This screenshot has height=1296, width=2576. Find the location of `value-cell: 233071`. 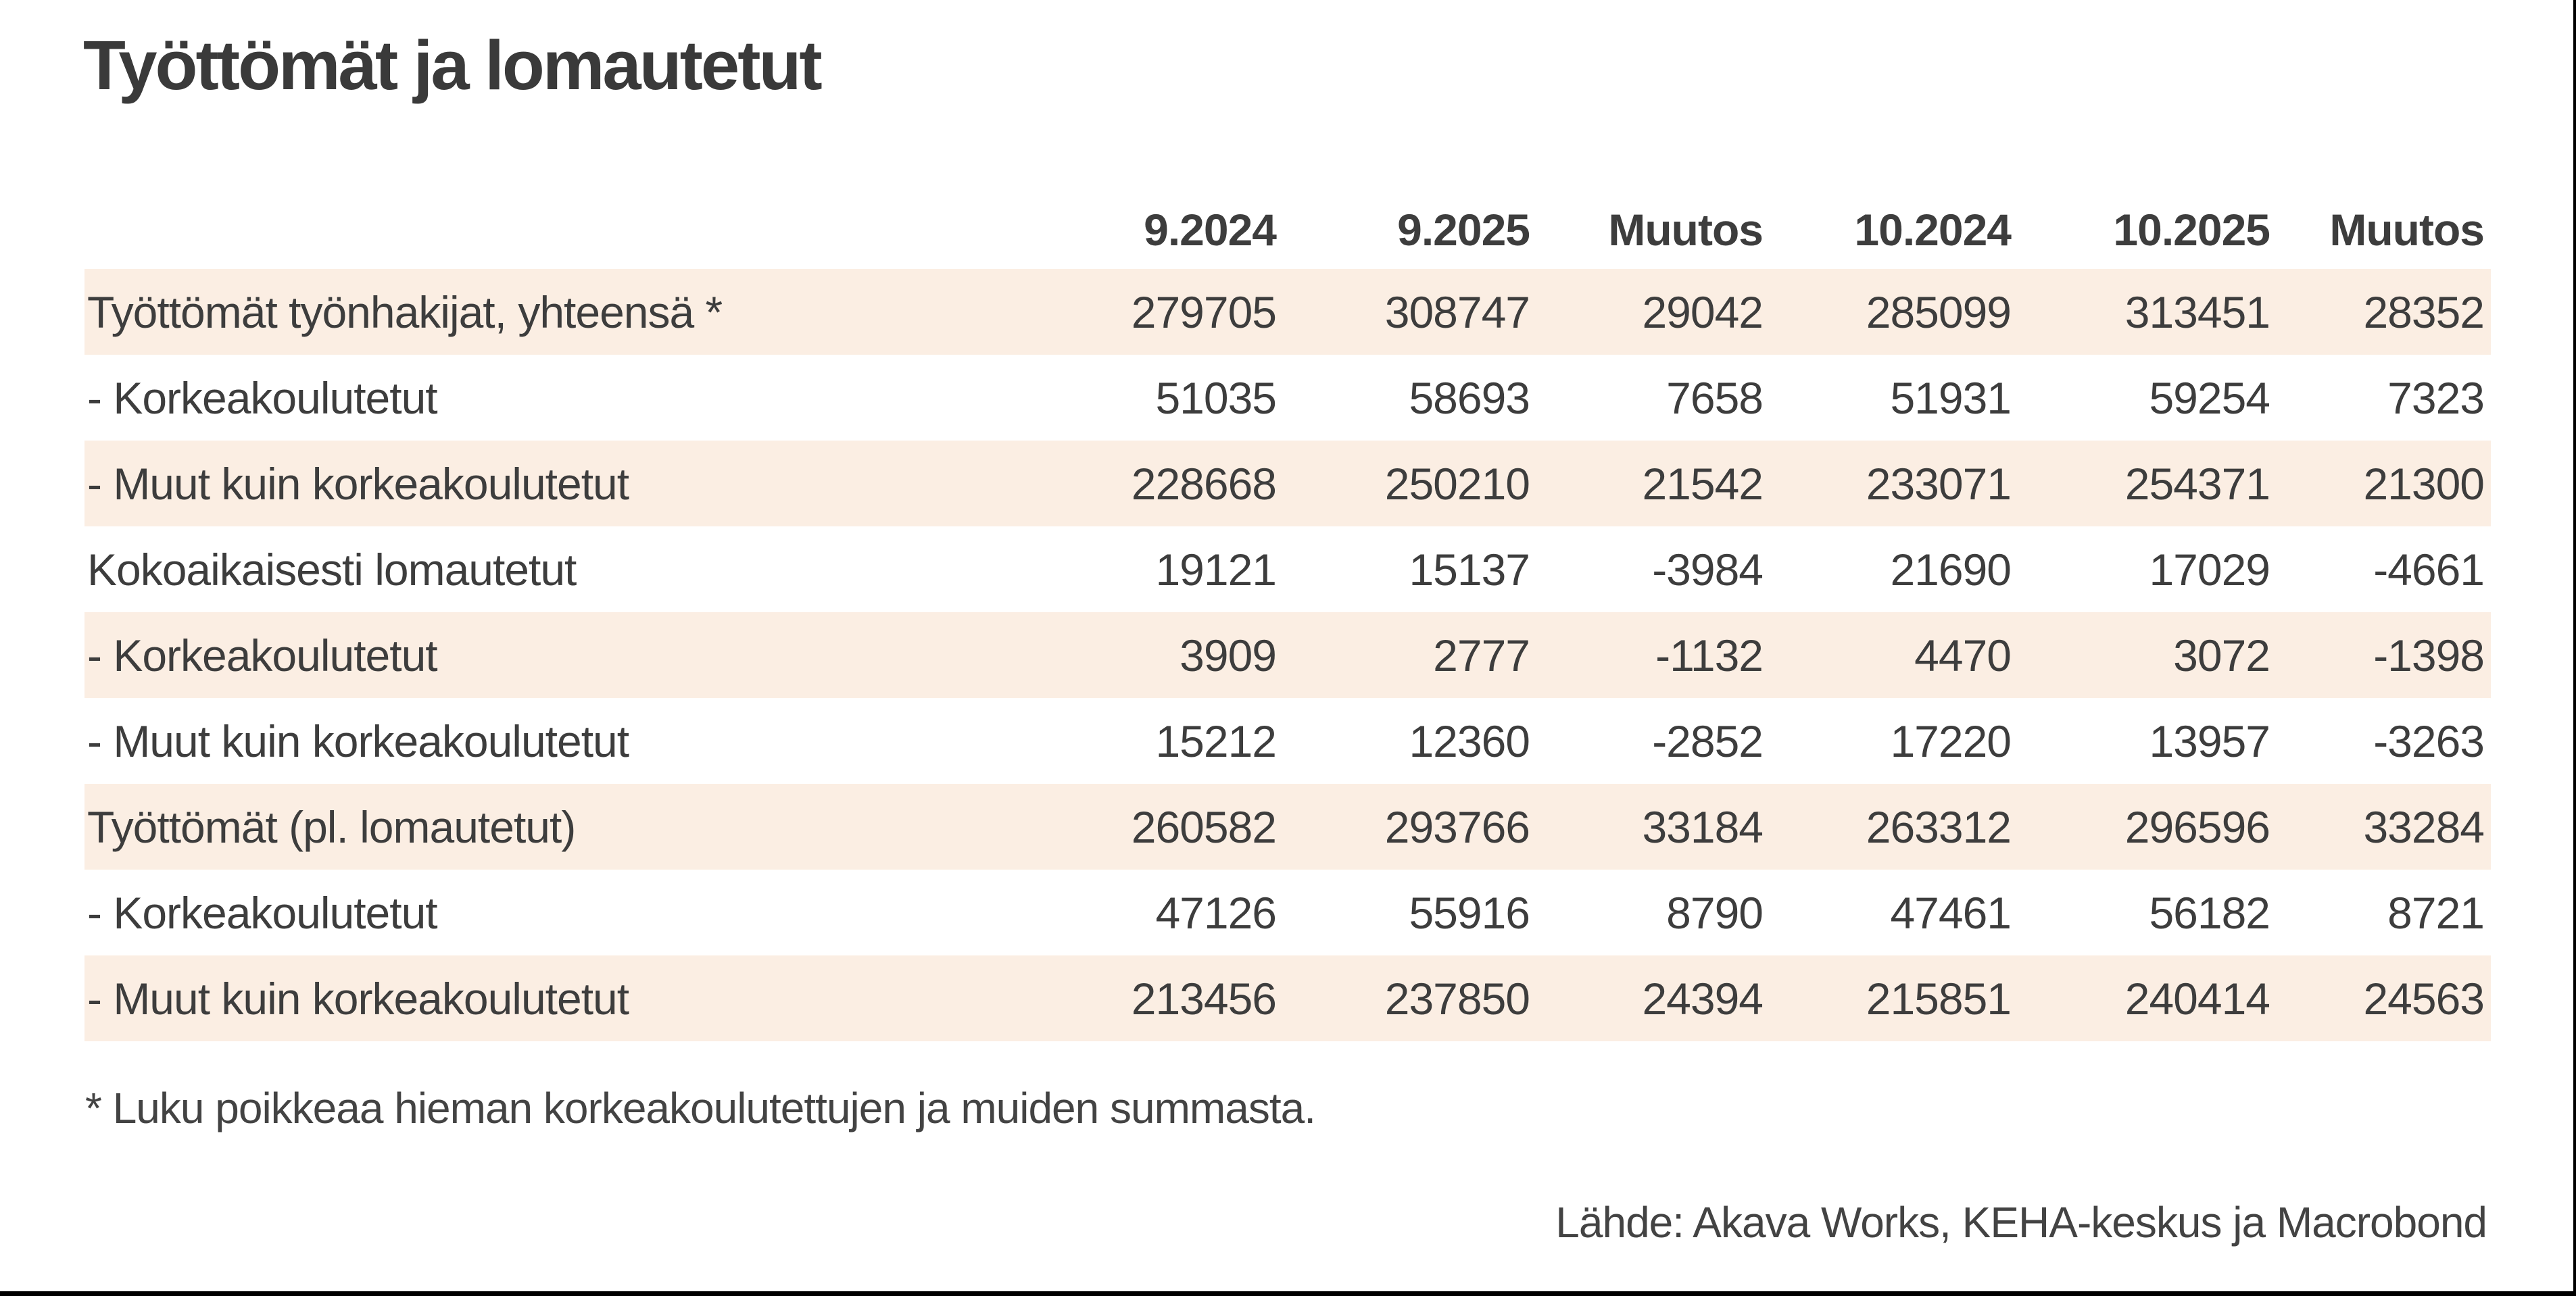

value-cell: 233071 is located at coordinates (1939, 483).